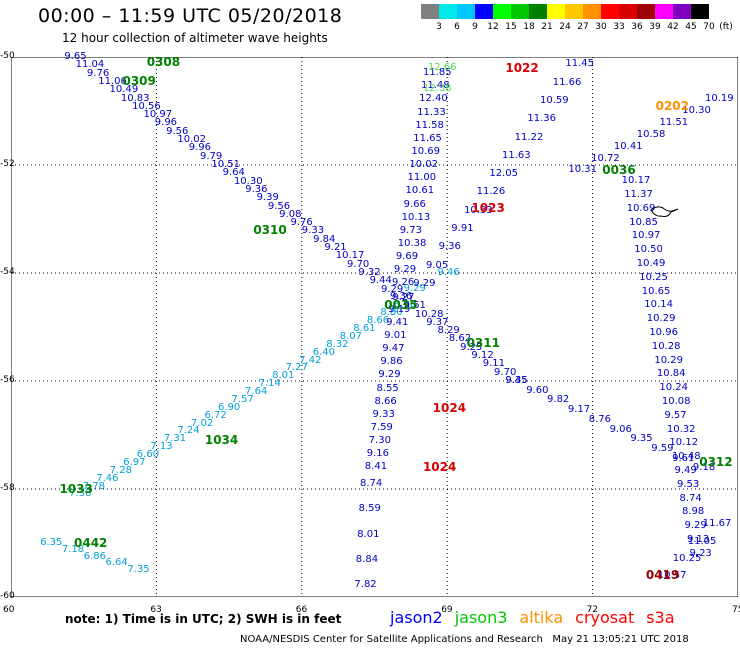 The image size is (740, 650). Describe the element at coordinates (663, 332) in the screenshot. I see `wave-height-value: 10.96` at that location.